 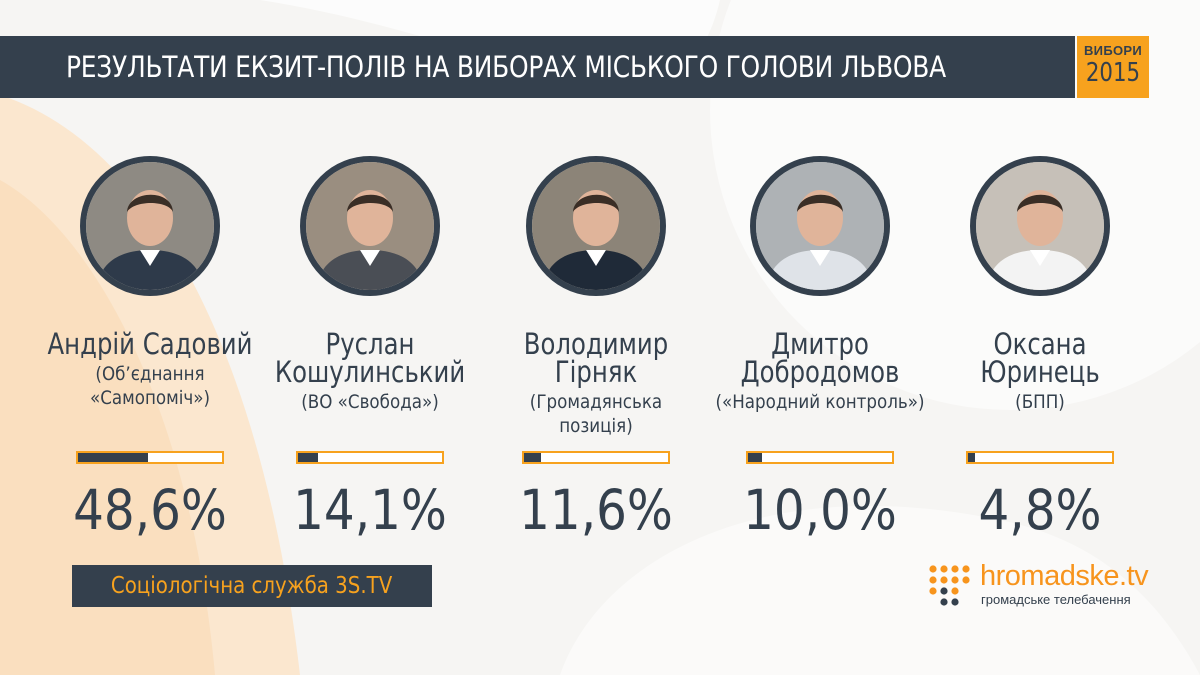 I want to click on candidate-party-line: (ВО «Свобода»), so click(x=370, y=402).